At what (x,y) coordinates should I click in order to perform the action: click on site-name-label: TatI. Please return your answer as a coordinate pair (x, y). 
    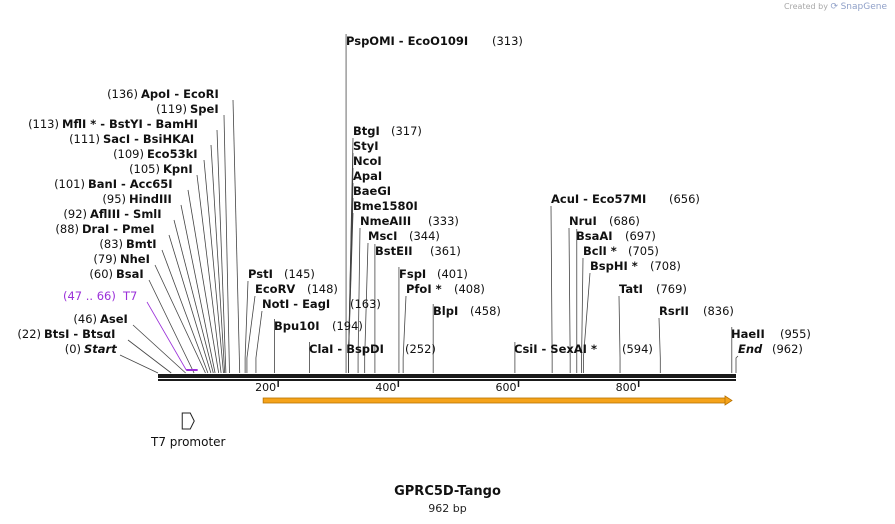
    Looking at the image, I should click on (631, 289).